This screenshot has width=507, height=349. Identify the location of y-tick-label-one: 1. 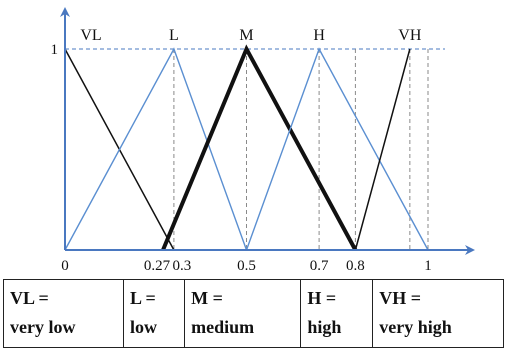
(55, 50).